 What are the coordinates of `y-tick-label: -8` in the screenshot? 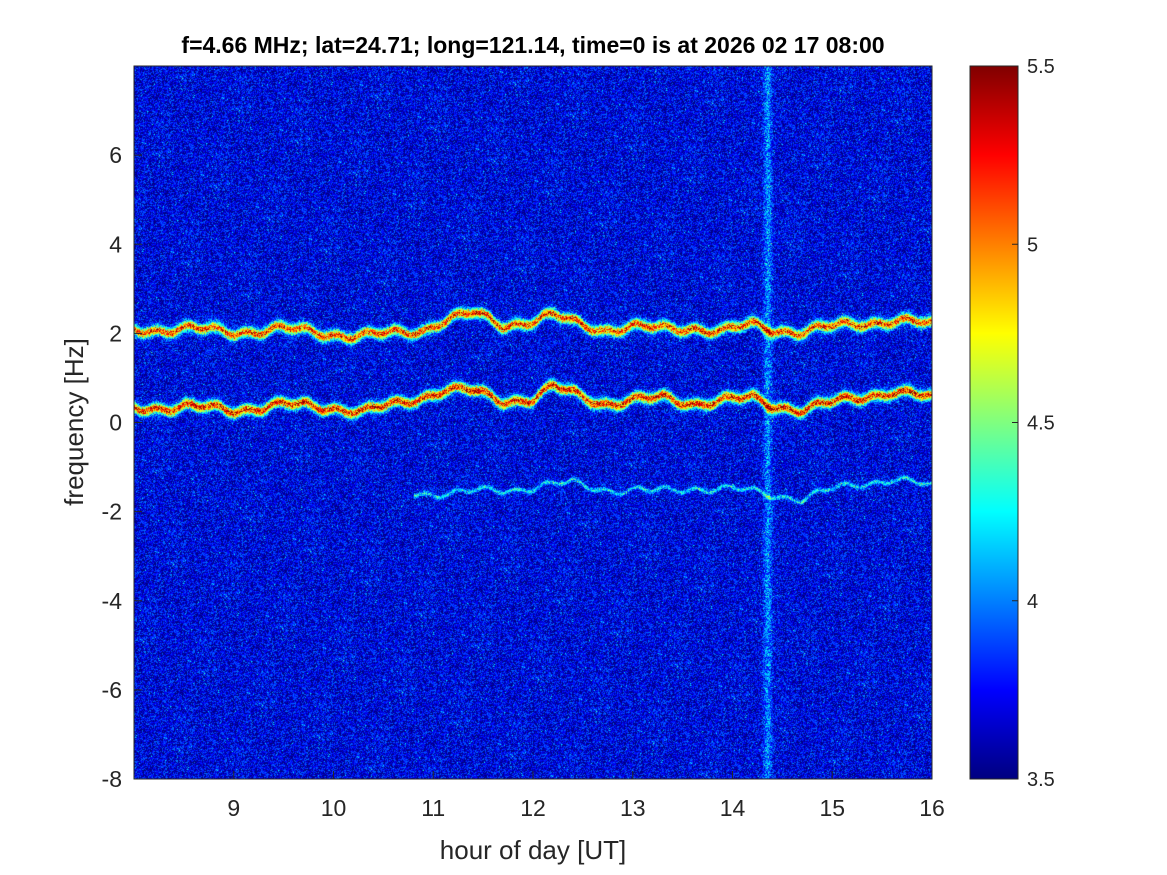 It's located at (112, 779).